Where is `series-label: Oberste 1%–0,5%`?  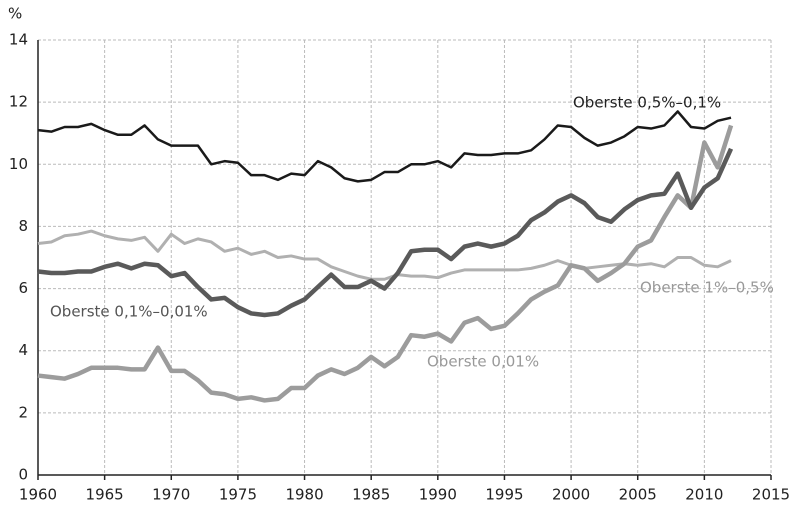
series-label: Oberste 1%–0,5% is located at coordinates (707, 288).